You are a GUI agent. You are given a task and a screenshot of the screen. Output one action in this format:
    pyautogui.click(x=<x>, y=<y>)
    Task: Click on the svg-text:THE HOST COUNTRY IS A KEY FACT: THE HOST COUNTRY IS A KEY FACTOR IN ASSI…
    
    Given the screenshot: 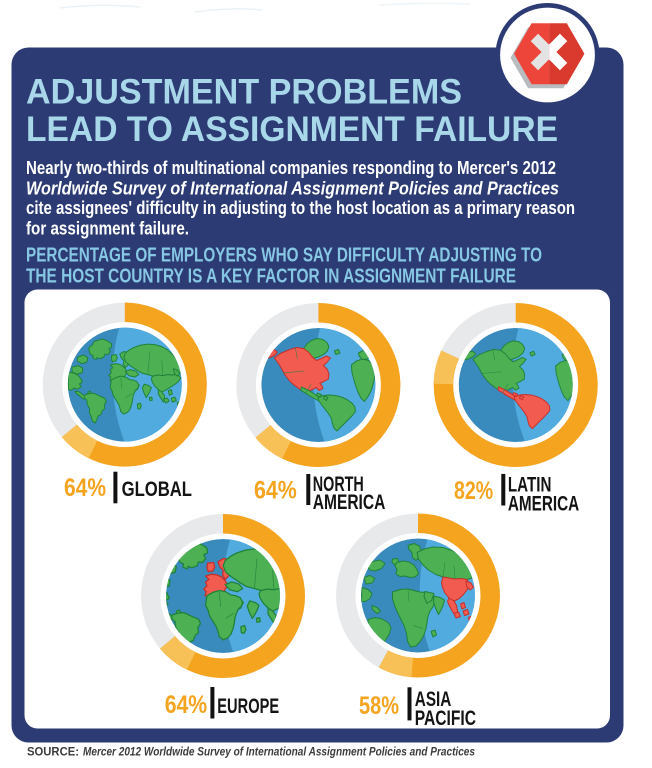 What is the action you would take?
    pyautogui.click(x=271, y=277)
    